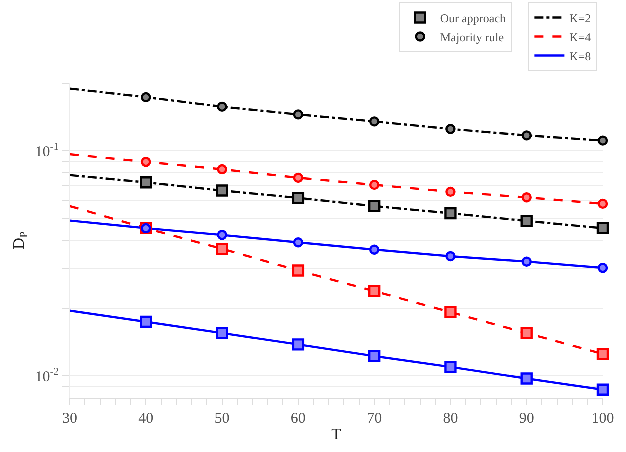 The height and width of the screenshot is (452, 626). Describe the element at coordinates (337, 435) in the screenshot. I see `x-axis-title: T` at that location.